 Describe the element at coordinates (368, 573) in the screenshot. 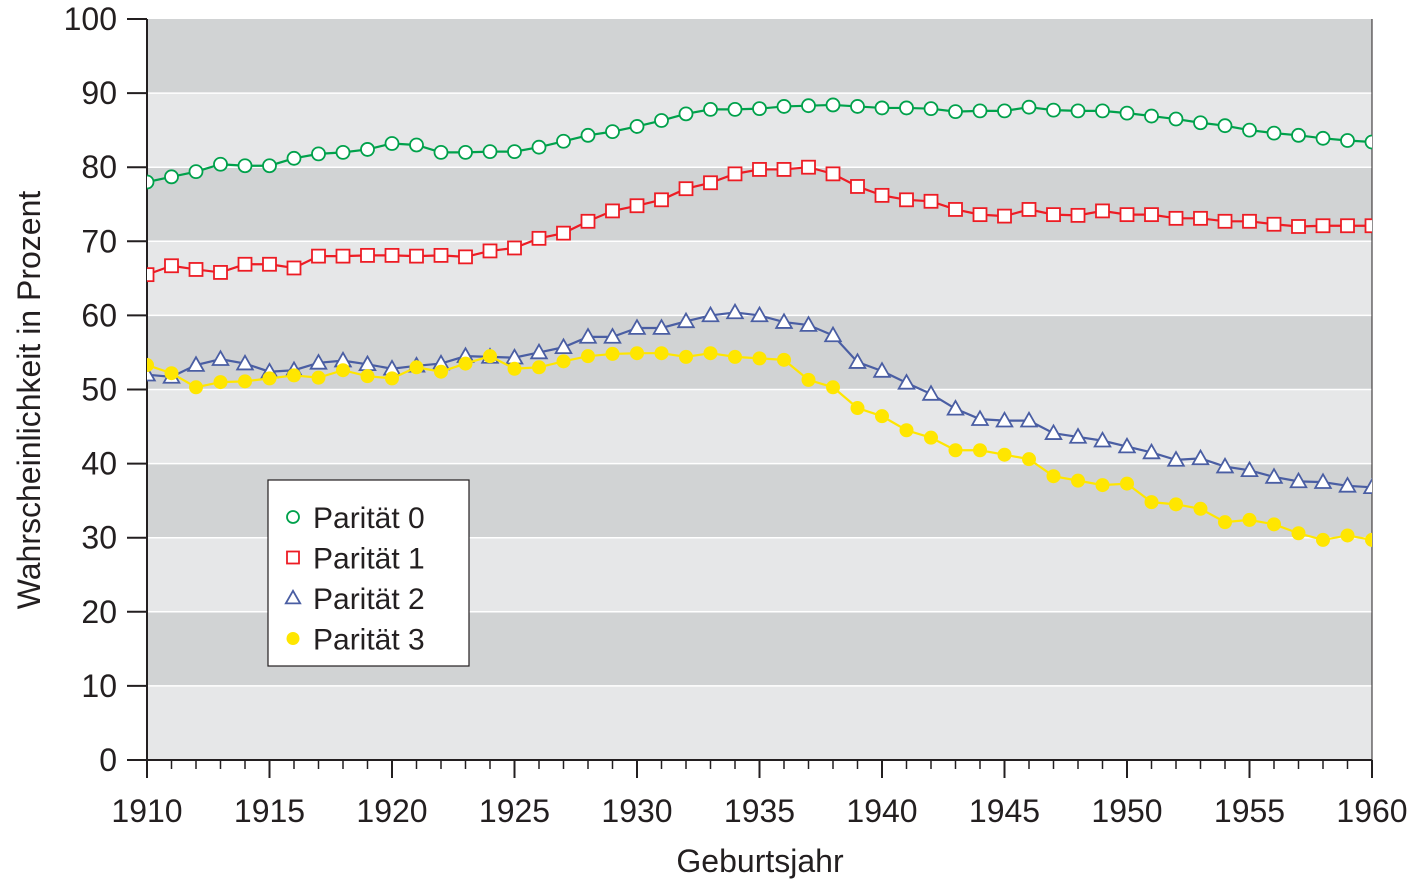

I see `legend-box` at that location.